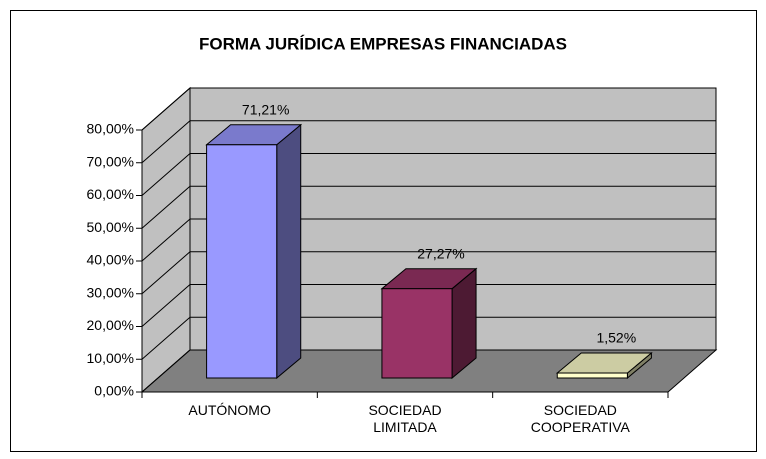 Image resolution: width=766 pixels, height=459 pixels. What do you see at coordinates (110, 194) in the screenshot?
I see `y-tick-label: 60,00%` at bounding box center [110, 194].